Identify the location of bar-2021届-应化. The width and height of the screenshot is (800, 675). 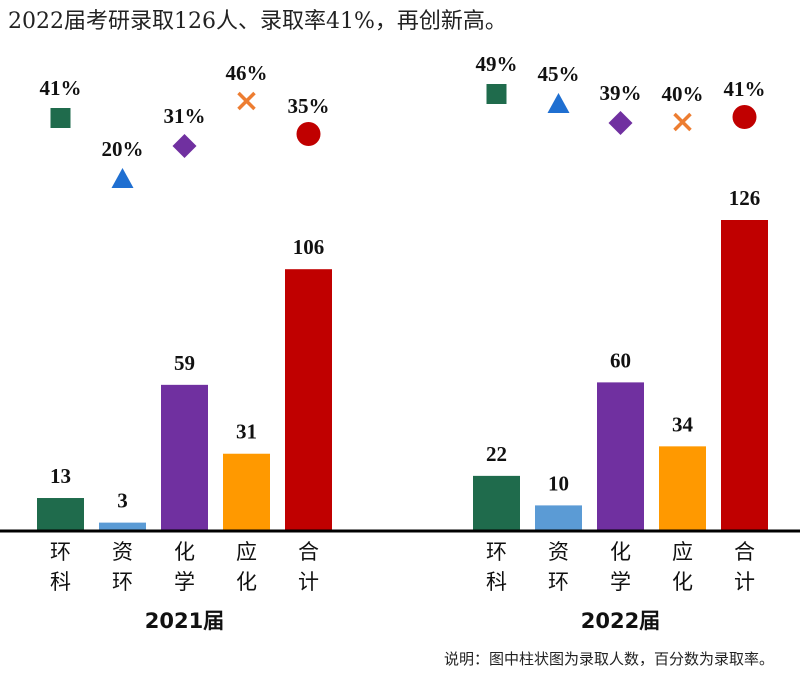
(246, 491).